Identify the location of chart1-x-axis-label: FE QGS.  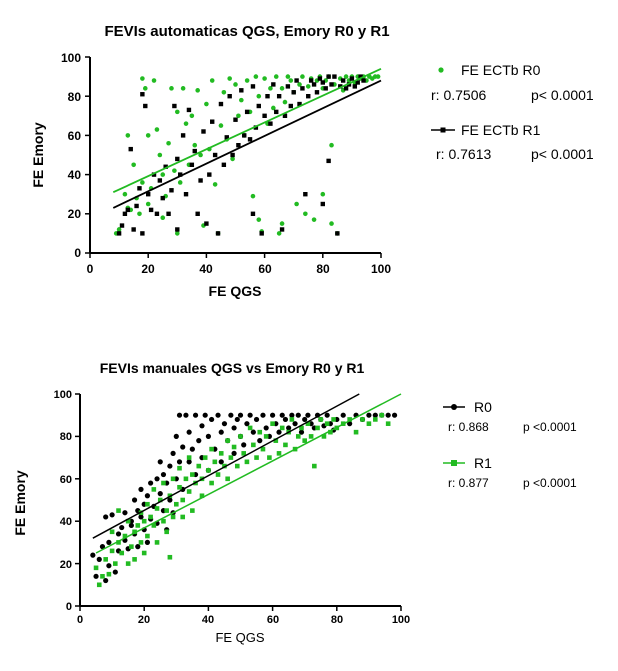
(235, 291).